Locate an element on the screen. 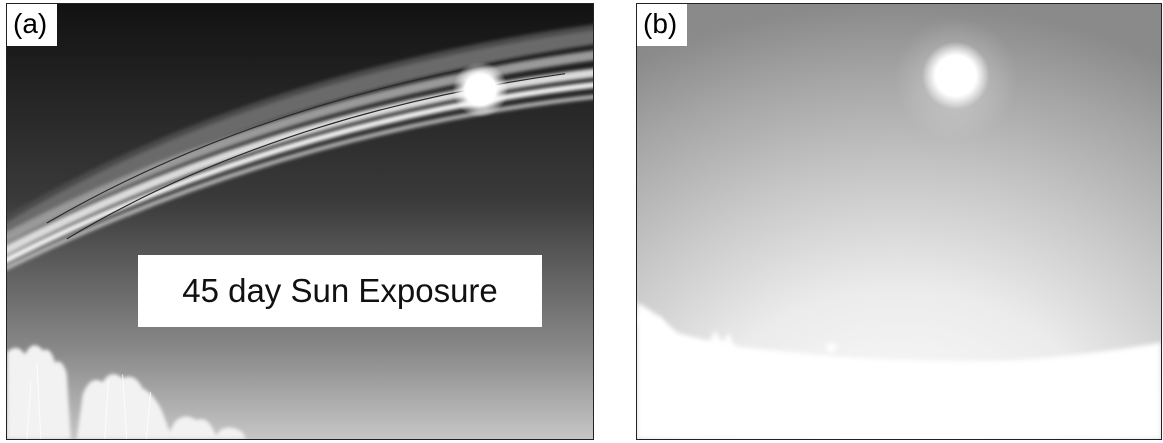  panel-a-label: (a) is located at coordinates (32, 25).